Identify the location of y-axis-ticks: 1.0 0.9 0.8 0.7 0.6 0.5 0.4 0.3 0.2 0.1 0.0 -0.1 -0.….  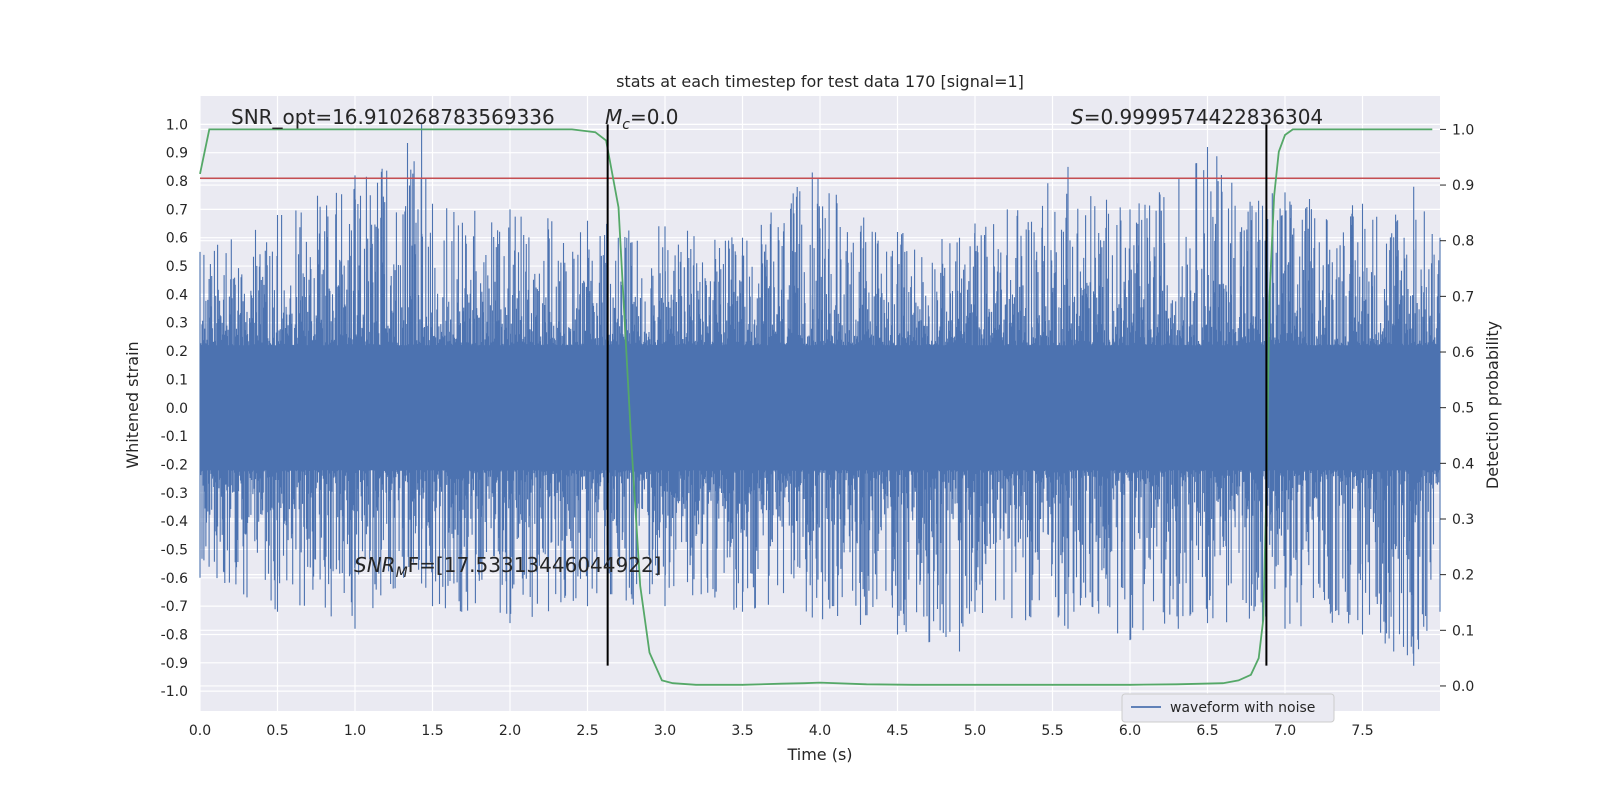
(174, 408).